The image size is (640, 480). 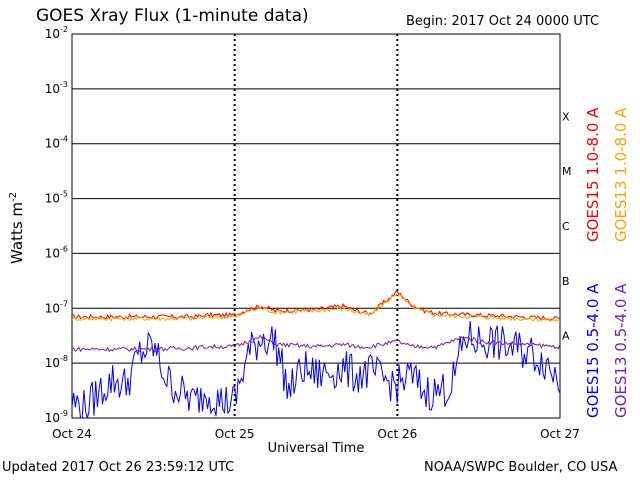 I want to click on y-tick-label: 10⁻⁴, so click(x=56, y=143).